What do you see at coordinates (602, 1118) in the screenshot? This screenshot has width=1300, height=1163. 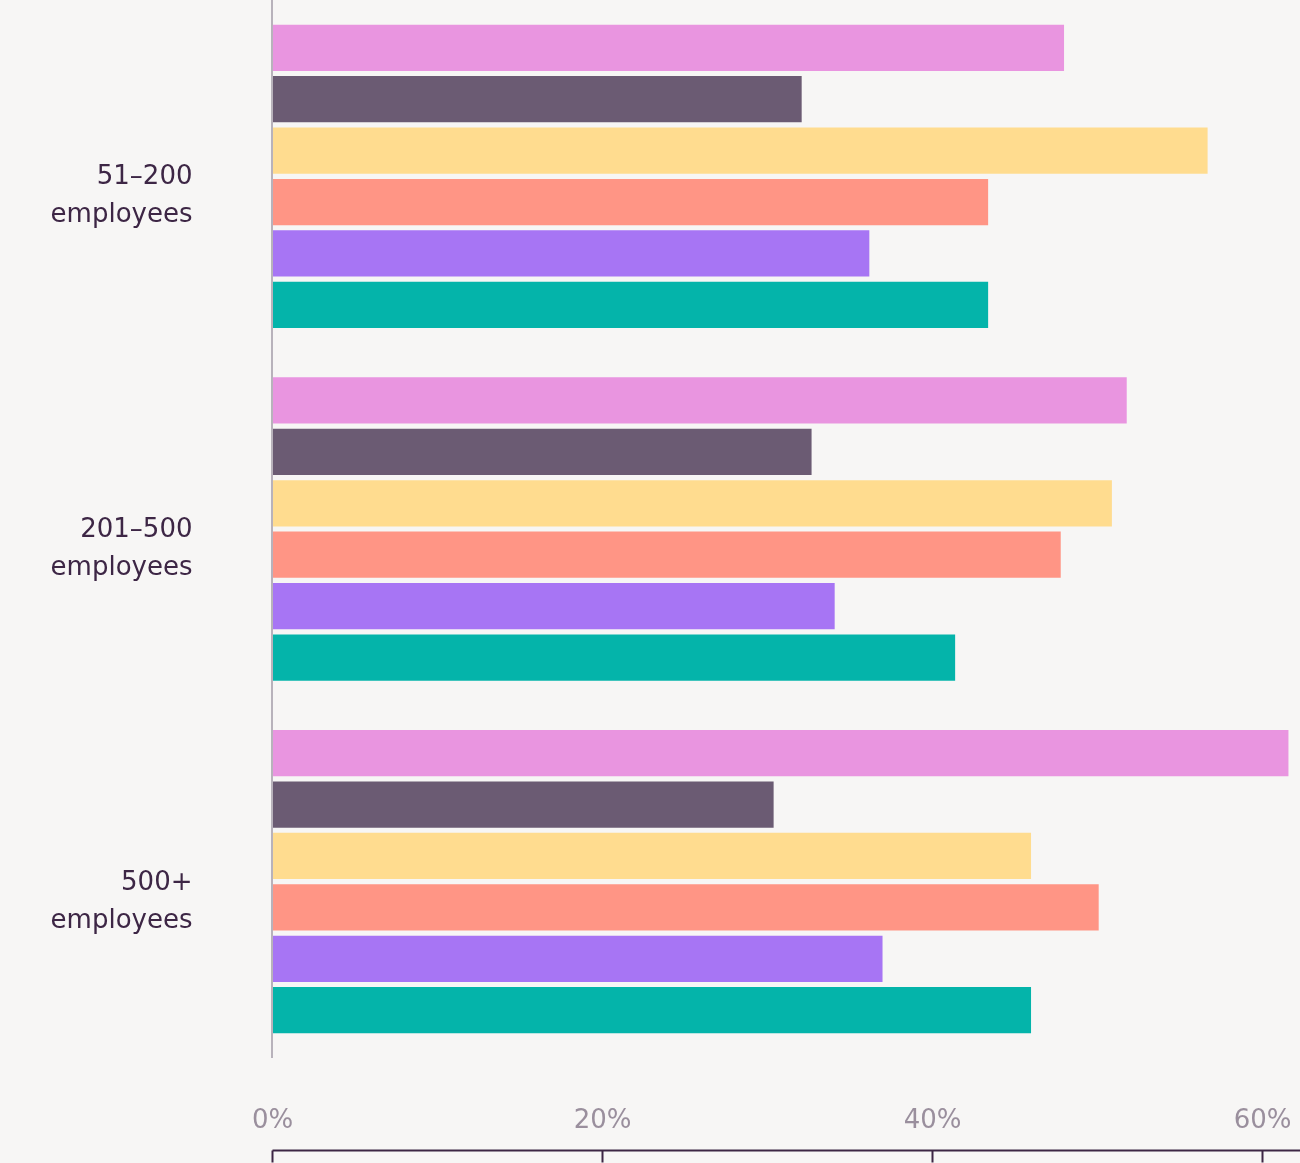 I see `x-tick-label: 20%` at bounding box center [602, 1118].